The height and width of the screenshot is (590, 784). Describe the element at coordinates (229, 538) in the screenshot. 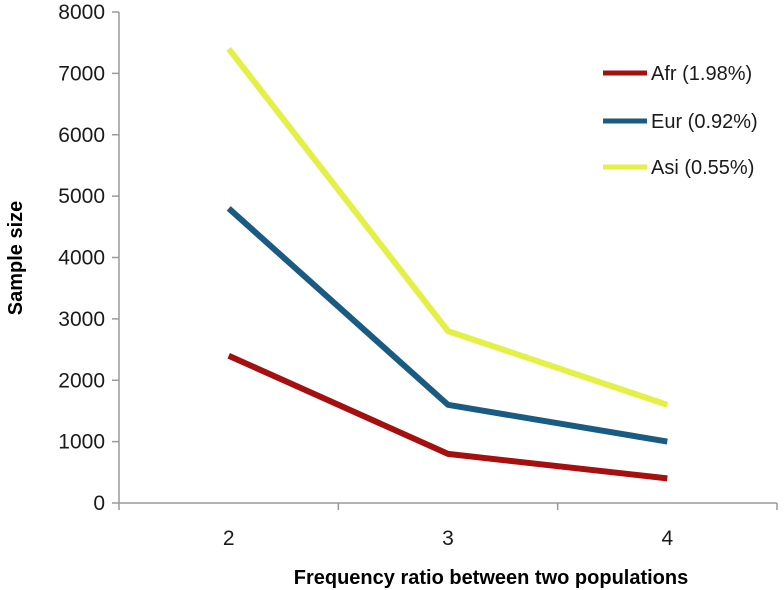

I see `x-tick-label: 2` at that location.